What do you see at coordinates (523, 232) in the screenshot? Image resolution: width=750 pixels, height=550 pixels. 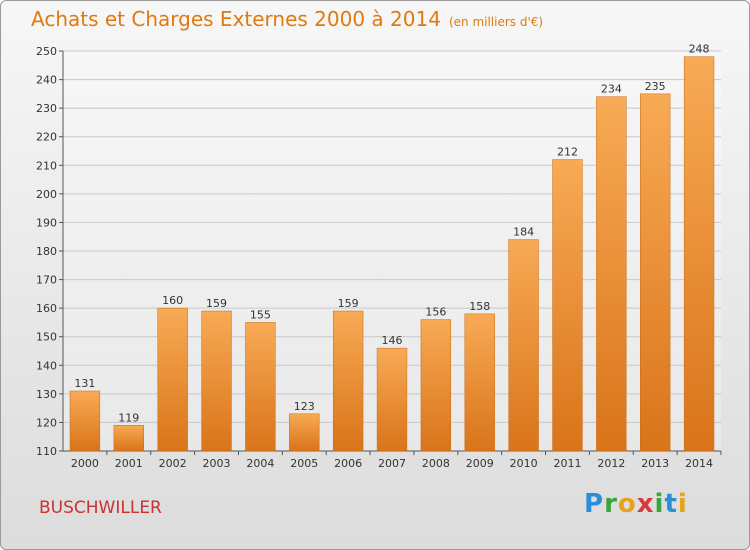 I see `data-label: 184` at bounding box center [523, 232].